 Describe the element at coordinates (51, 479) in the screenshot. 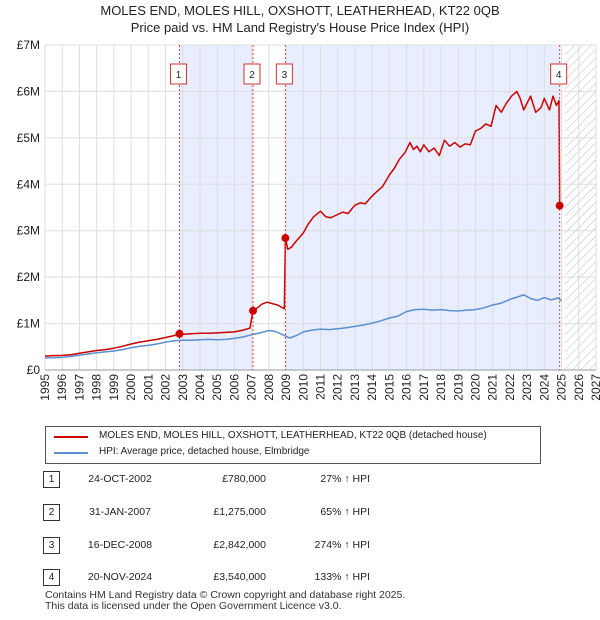

I see `sale-number: 1` at that location.